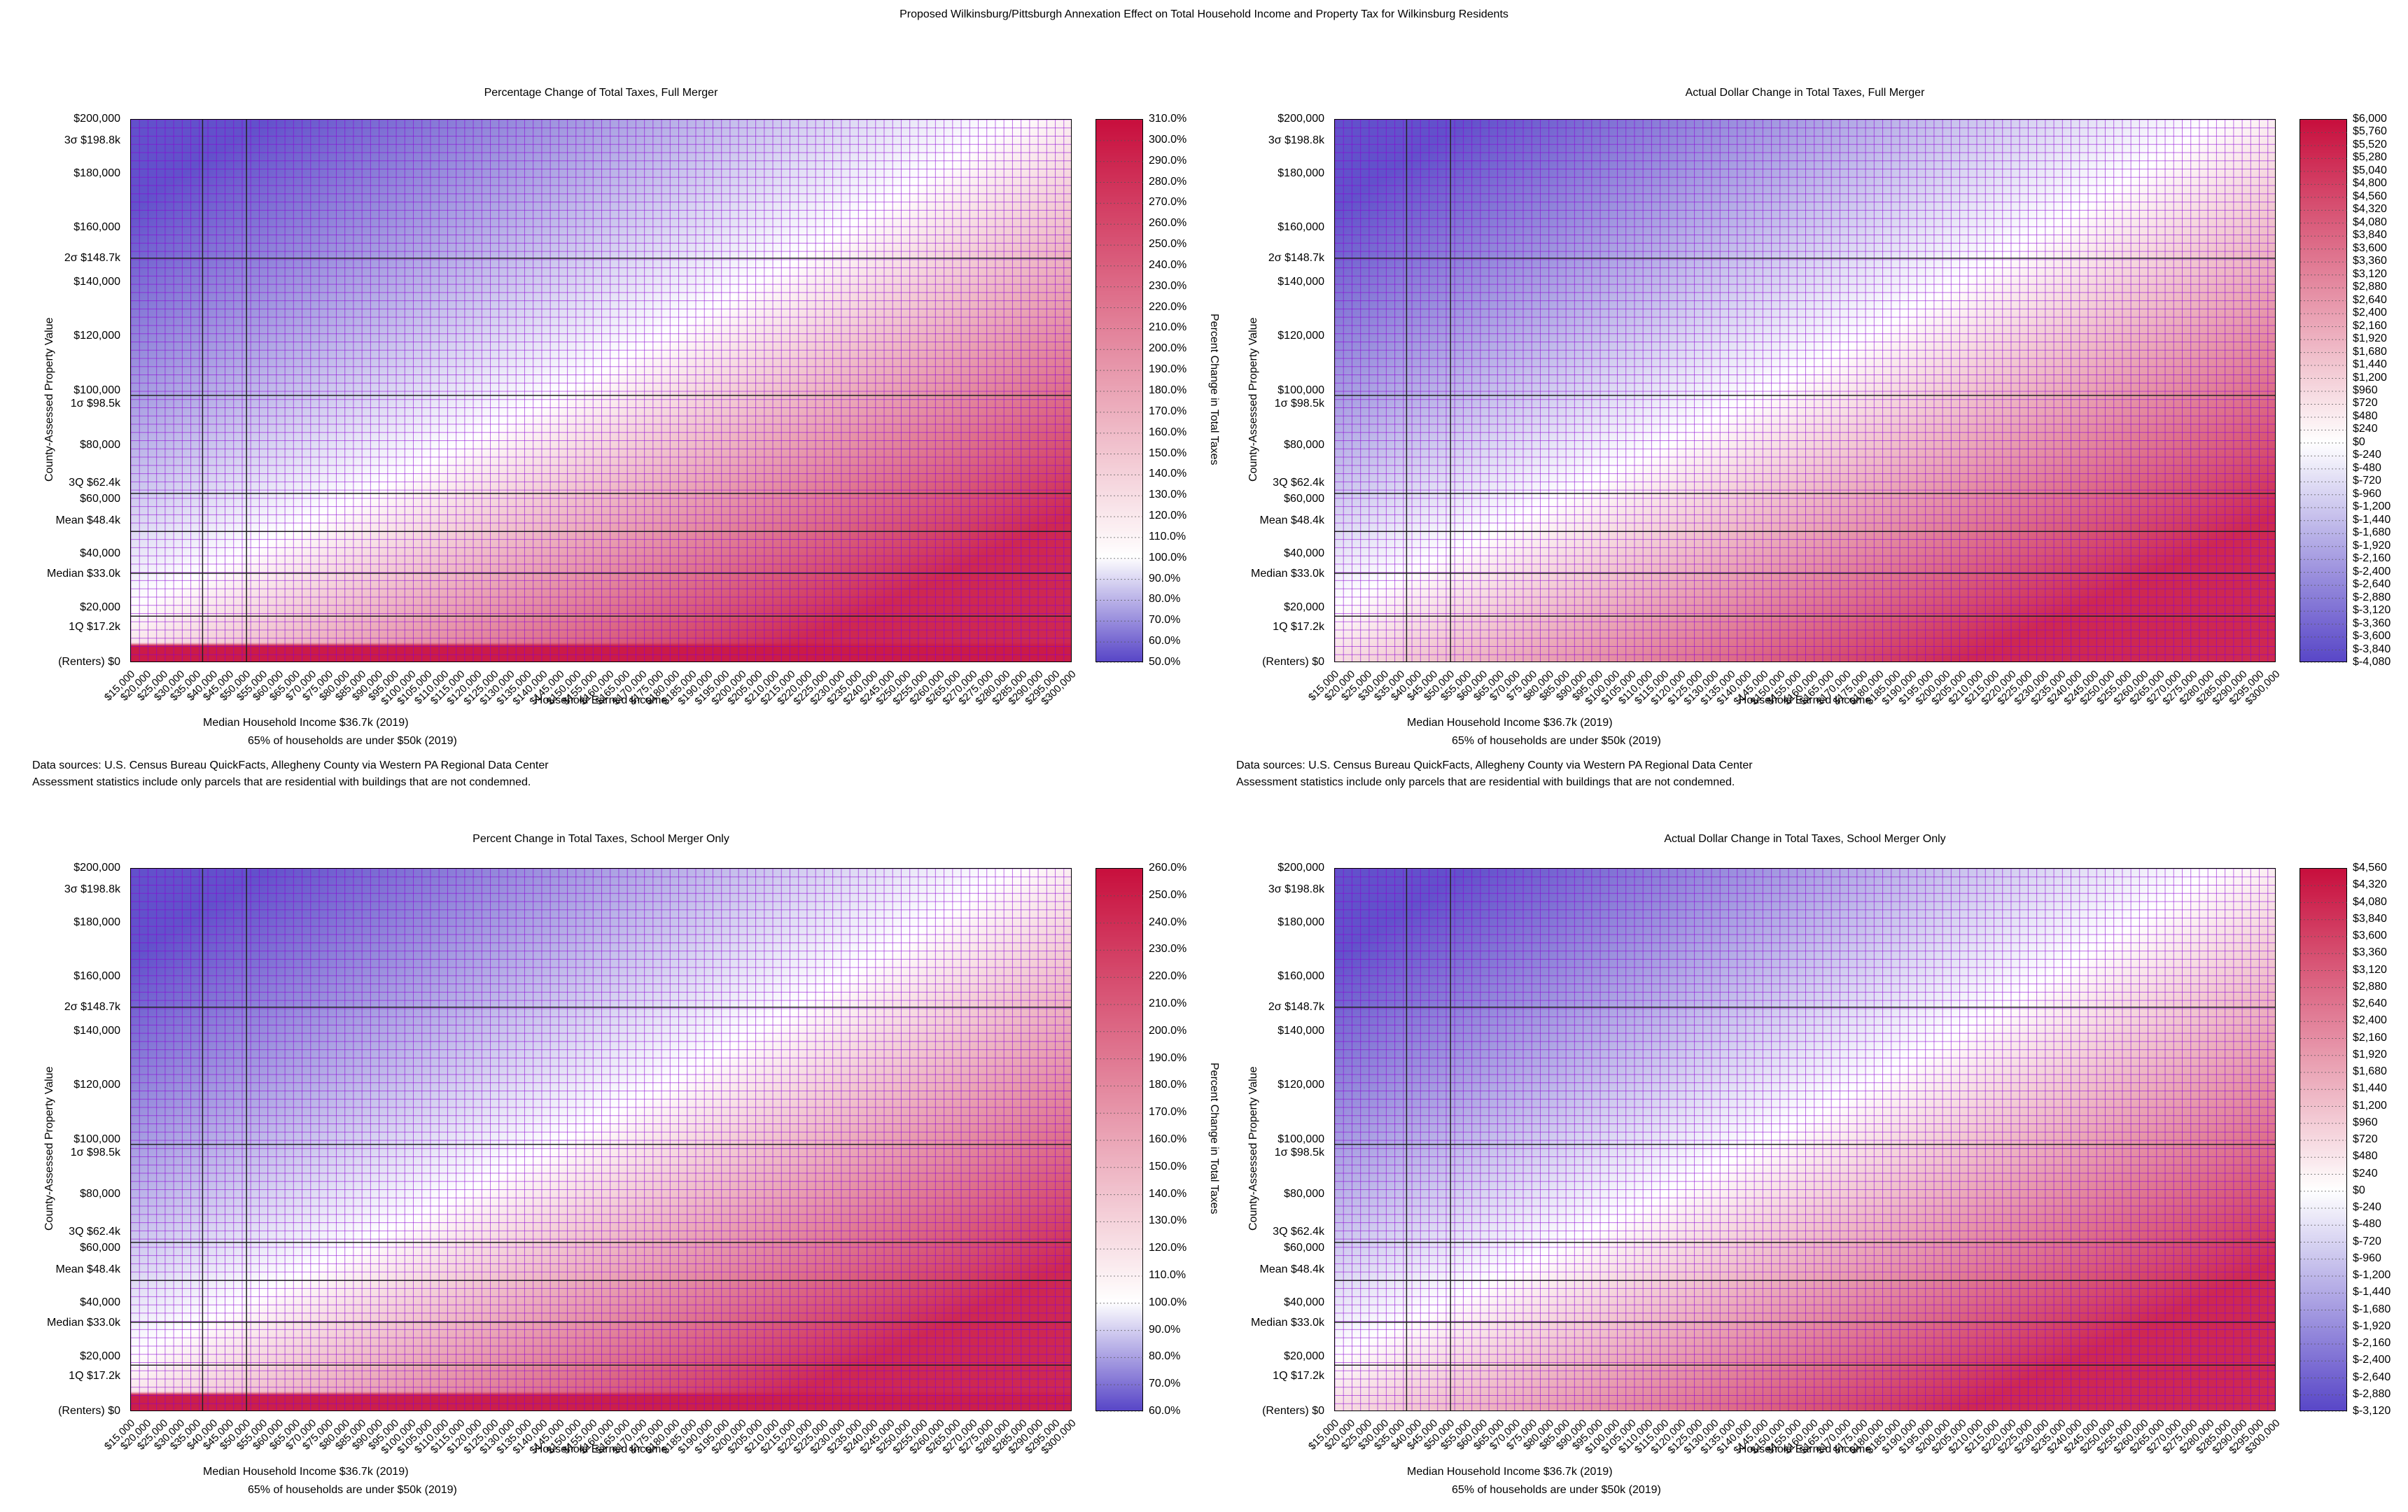  I want to click on colorbar-tick-label: $4,320, so click(2370, 209).